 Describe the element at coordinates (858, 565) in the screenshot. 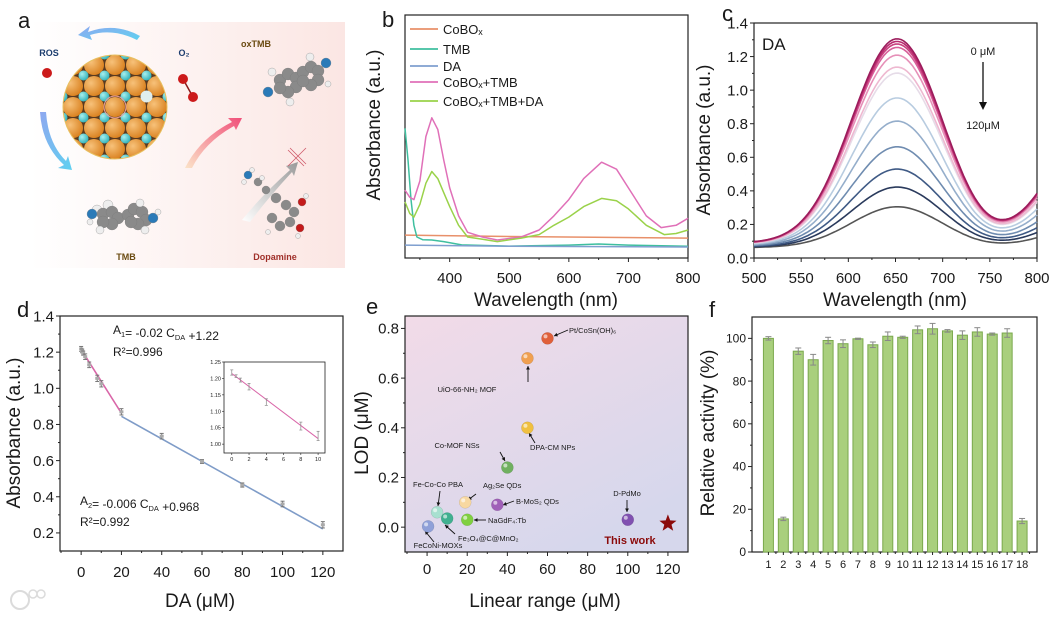

I see `category-label: 7` at that location.